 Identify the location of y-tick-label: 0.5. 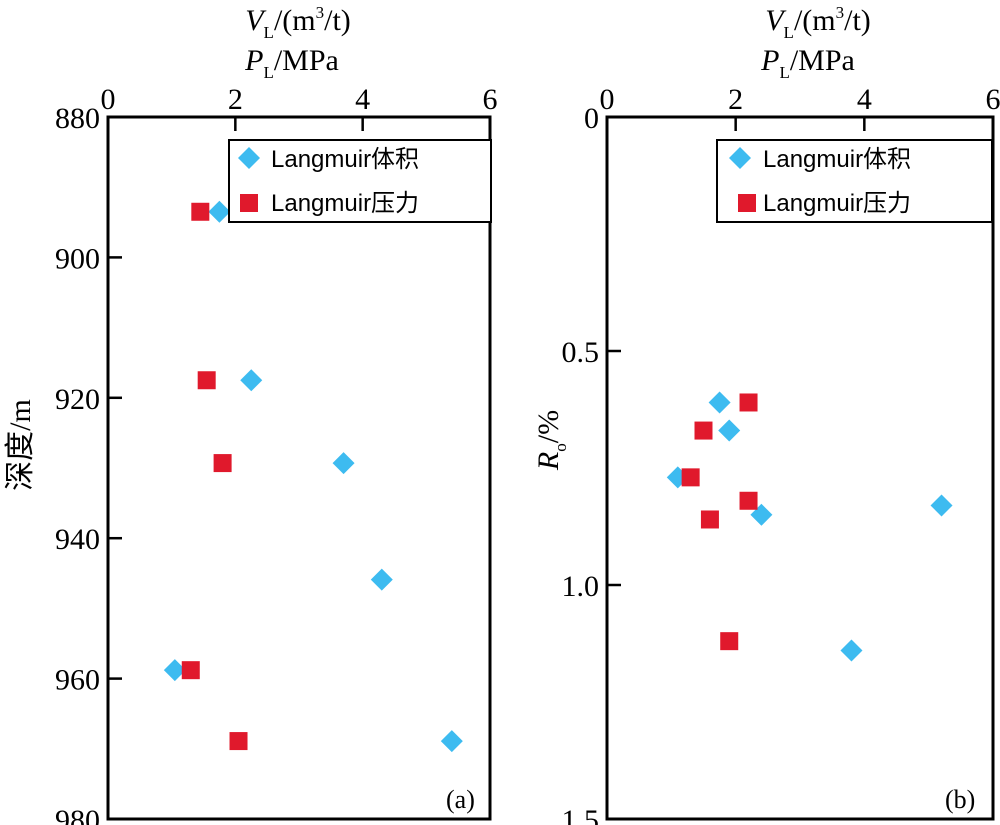
(581, 352).